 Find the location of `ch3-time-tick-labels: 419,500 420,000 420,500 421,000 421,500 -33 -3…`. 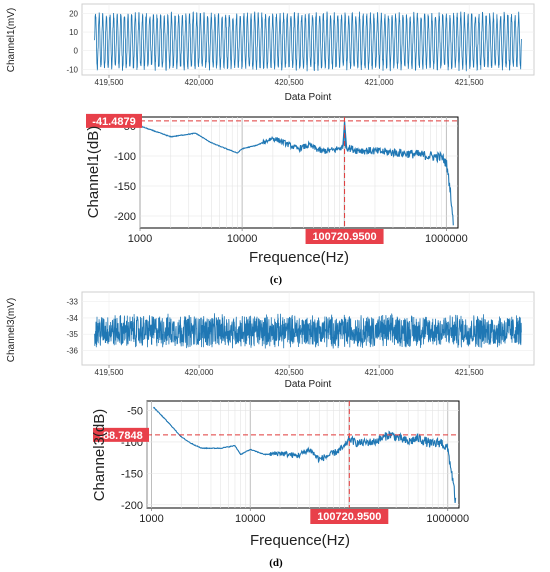

ch3-time-tick-labels: 419,500 420,000 420,500 421,000 421,500 -33 -3… is located at coordinates (275, 337).